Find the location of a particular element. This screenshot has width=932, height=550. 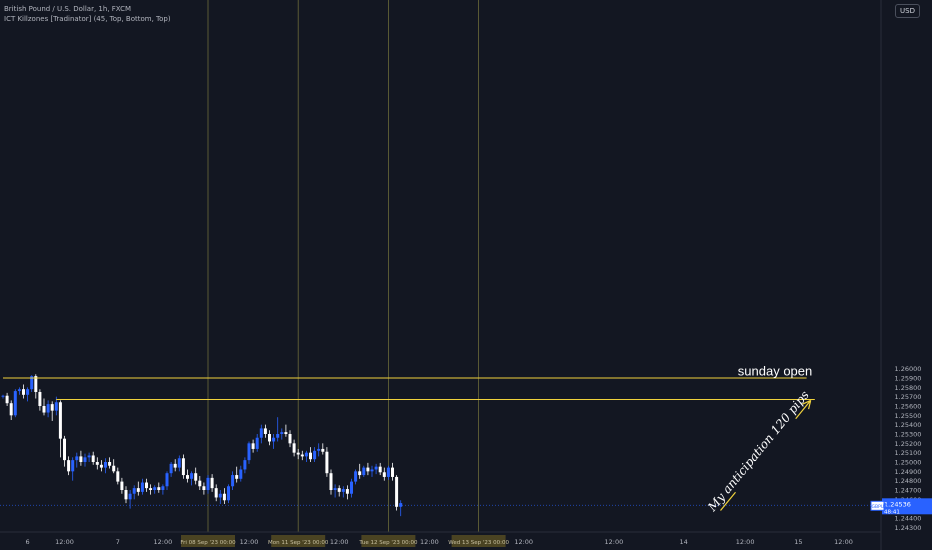

y-tick-label: 1.25600 is located at coordinates (908, 407).